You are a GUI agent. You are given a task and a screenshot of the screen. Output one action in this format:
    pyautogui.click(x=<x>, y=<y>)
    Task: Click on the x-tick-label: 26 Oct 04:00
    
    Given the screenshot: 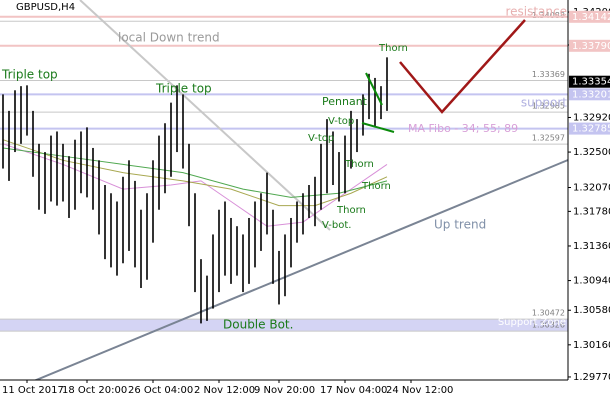 What is the action you would take?
    pyautogui.click(x=160, y=390)
    